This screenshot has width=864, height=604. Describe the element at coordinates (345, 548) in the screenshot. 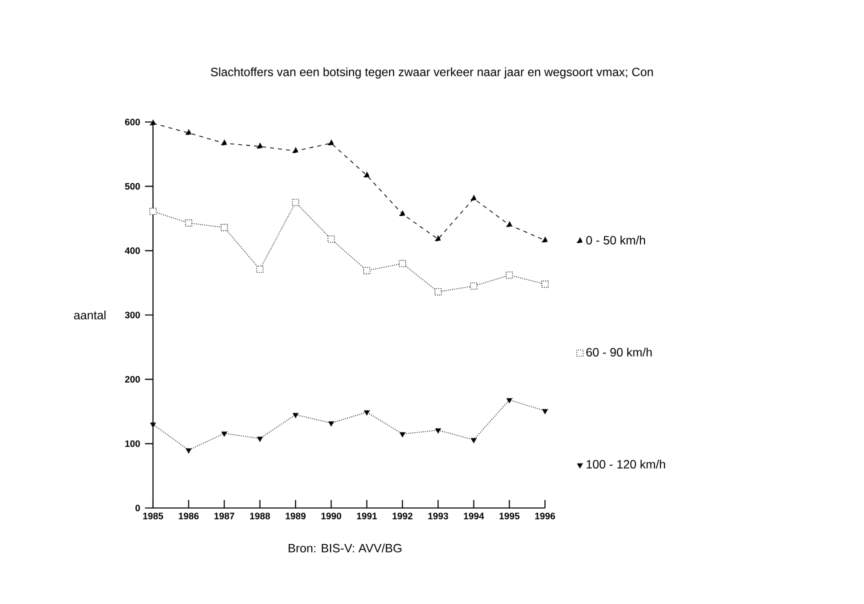

I see `text: Bron: BIS-V: AVV/BG` at that location.